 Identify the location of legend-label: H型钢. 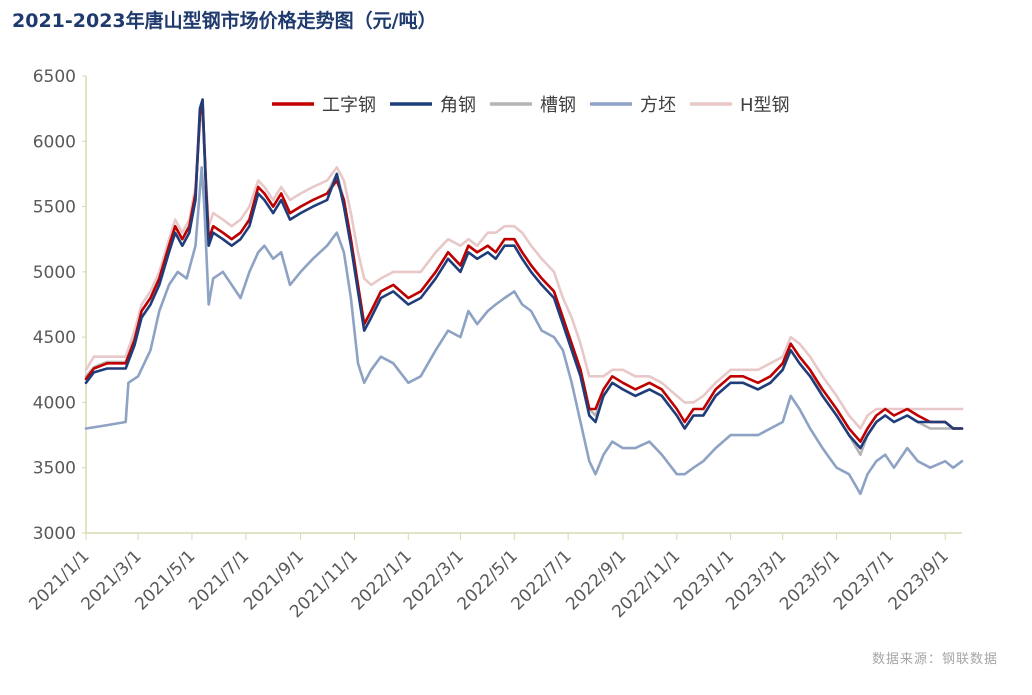
(765, 105).